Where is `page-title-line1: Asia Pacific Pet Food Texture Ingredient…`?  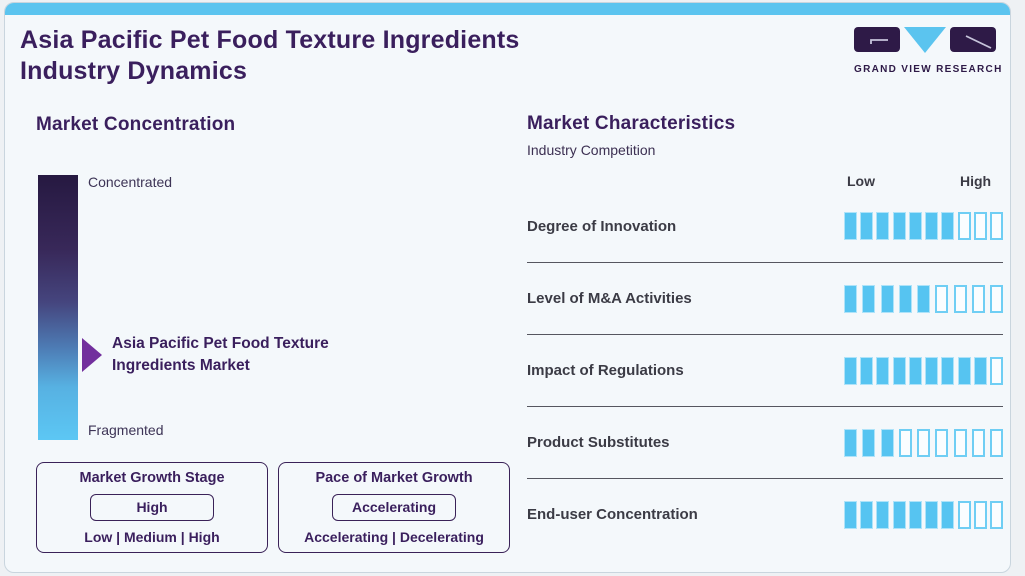
page-title-line1: Asia Pacific Pet Food Texture Ingredient… is located at coordinates (270, 40).